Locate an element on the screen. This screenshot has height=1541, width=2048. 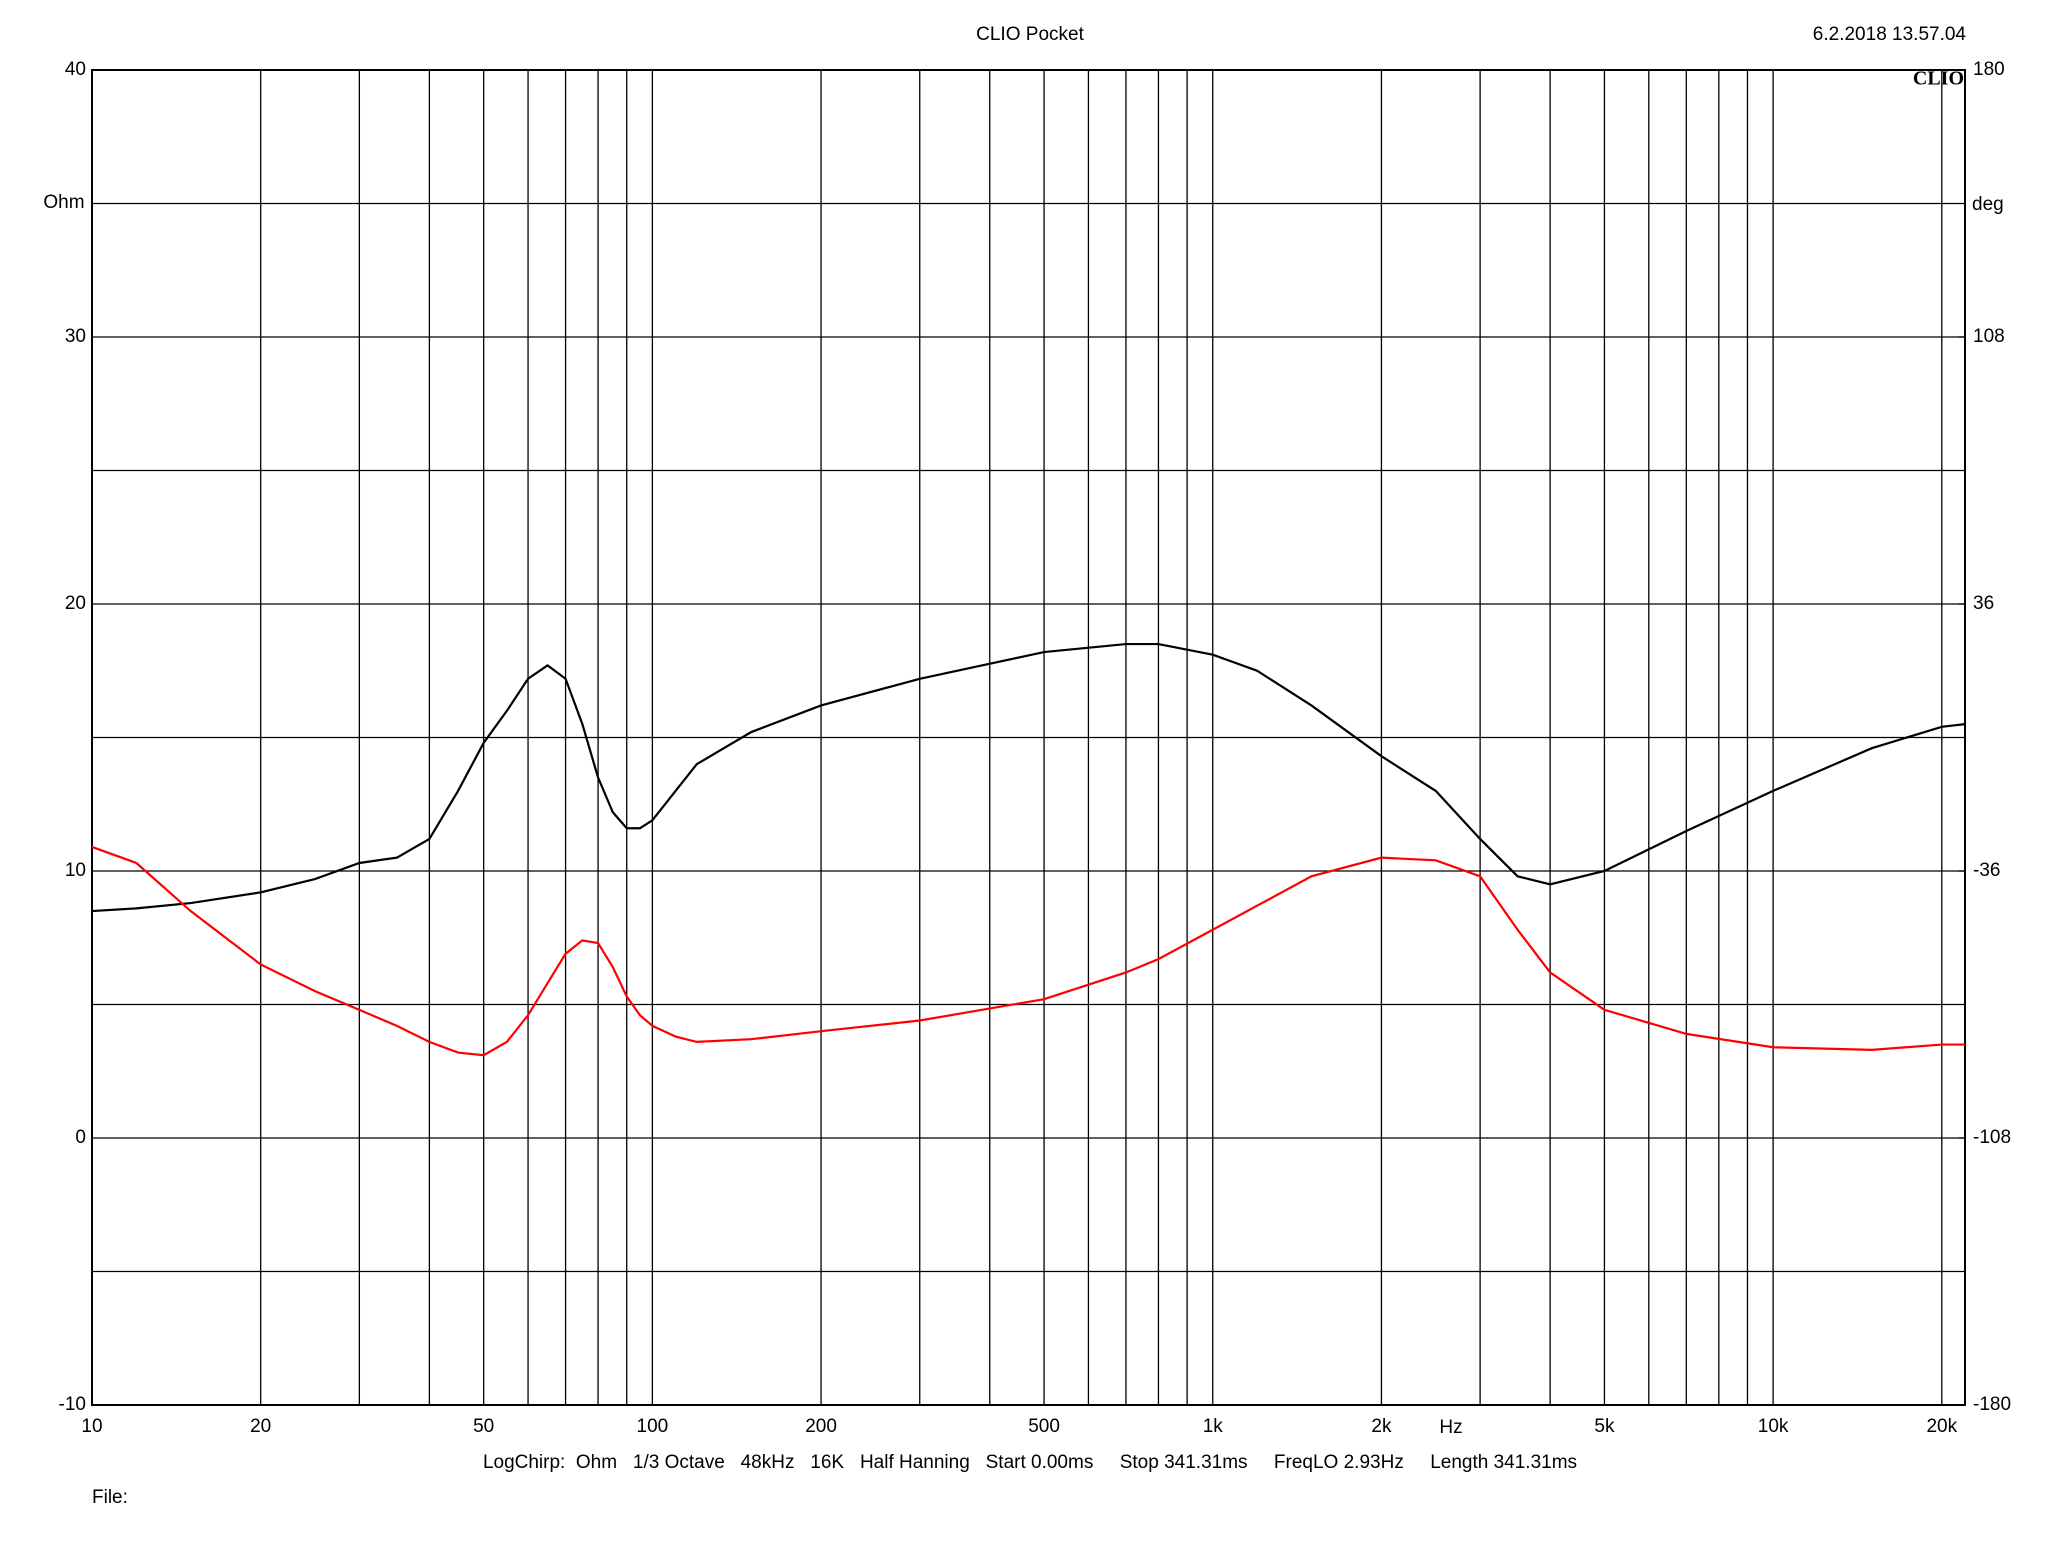
y-tick-label: 30 is located at coordinates (75, 336).